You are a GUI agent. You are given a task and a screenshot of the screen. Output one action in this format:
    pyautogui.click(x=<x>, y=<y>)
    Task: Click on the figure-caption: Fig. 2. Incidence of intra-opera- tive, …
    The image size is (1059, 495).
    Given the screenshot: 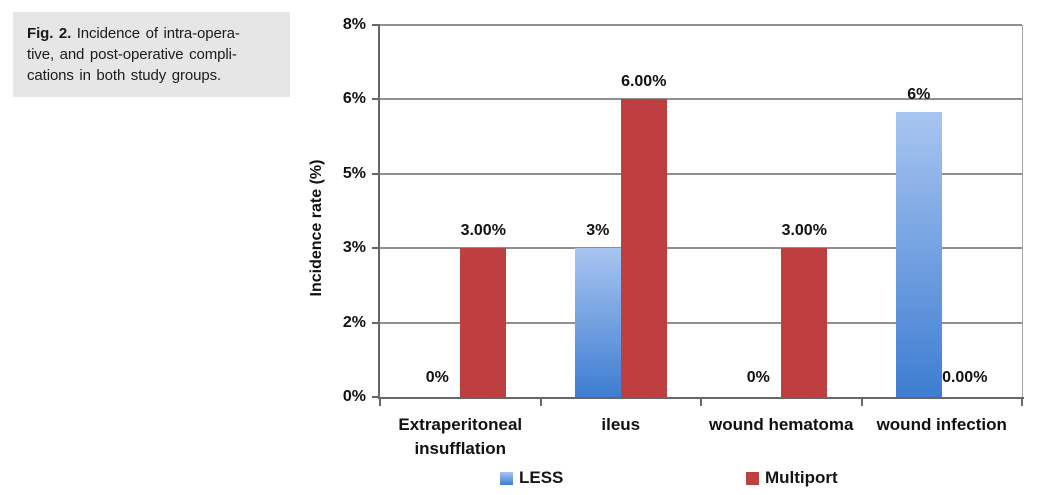 What is the action you would take?
    pyautogui.click(x=151, y=54)
    